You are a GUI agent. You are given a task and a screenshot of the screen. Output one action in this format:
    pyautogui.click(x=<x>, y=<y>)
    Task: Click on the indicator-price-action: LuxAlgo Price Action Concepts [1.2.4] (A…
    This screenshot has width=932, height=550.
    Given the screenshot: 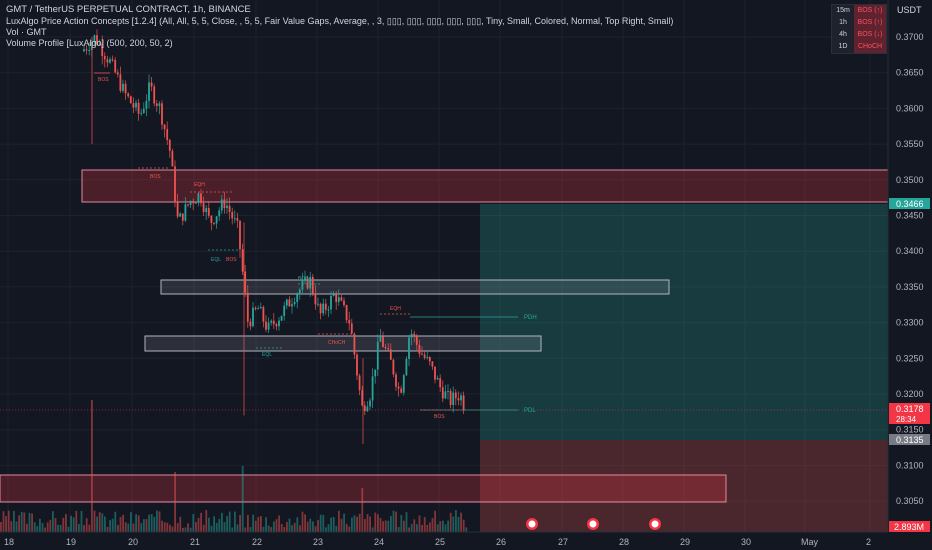 What is the action you would take?
    pyautogui.click(x=340, y=21)
    